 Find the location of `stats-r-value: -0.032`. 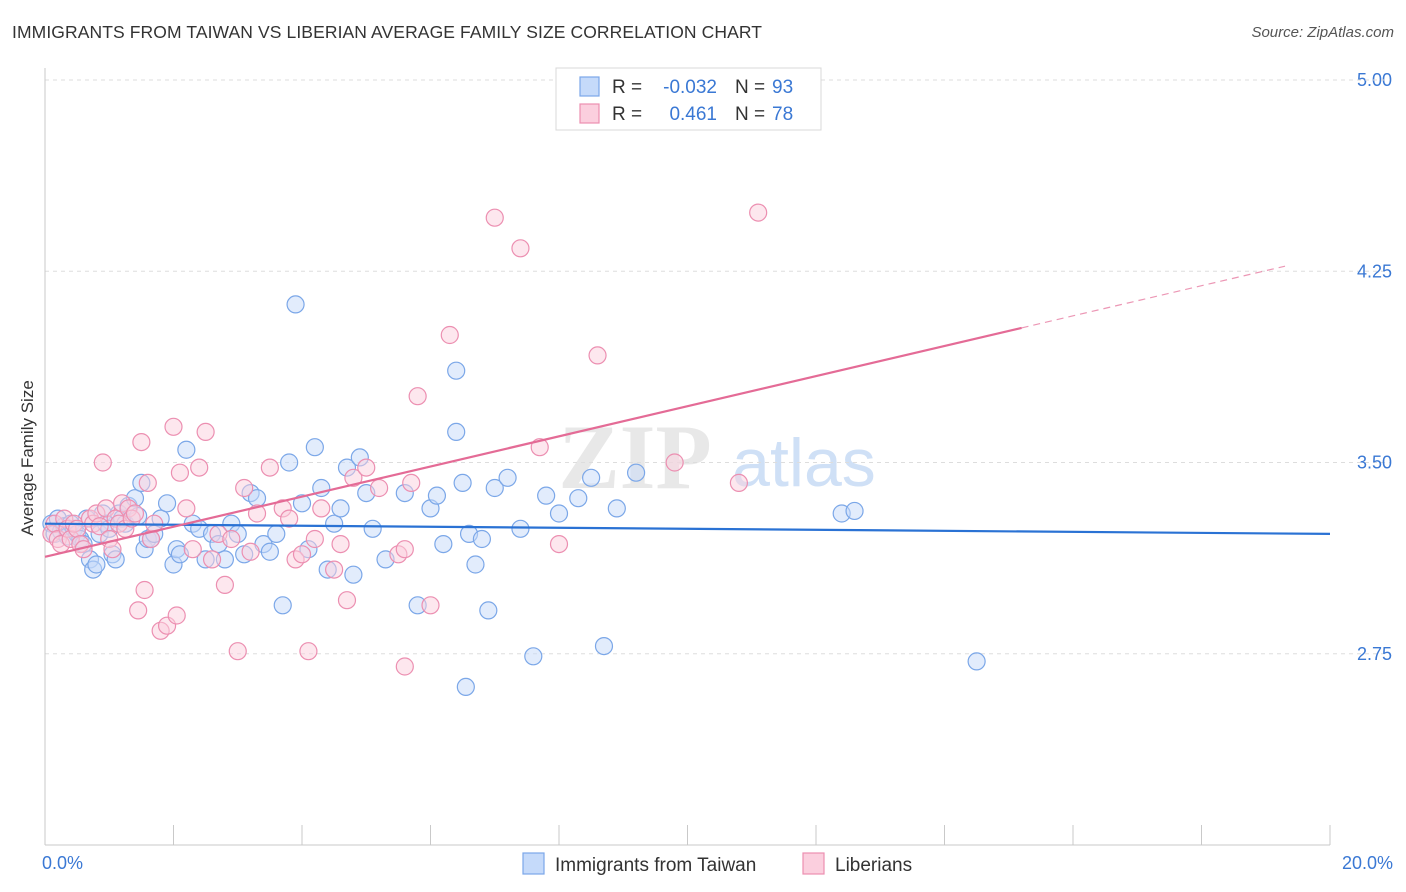

stats-r-value: -0.032 is located at coordinates (690, 87).